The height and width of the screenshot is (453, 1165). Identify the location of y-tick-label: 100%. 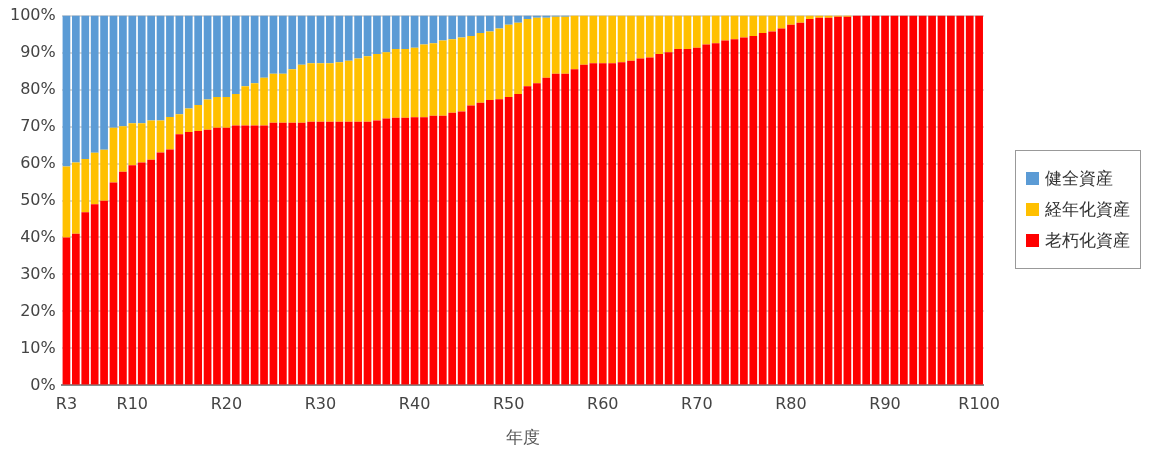
(32, 14).